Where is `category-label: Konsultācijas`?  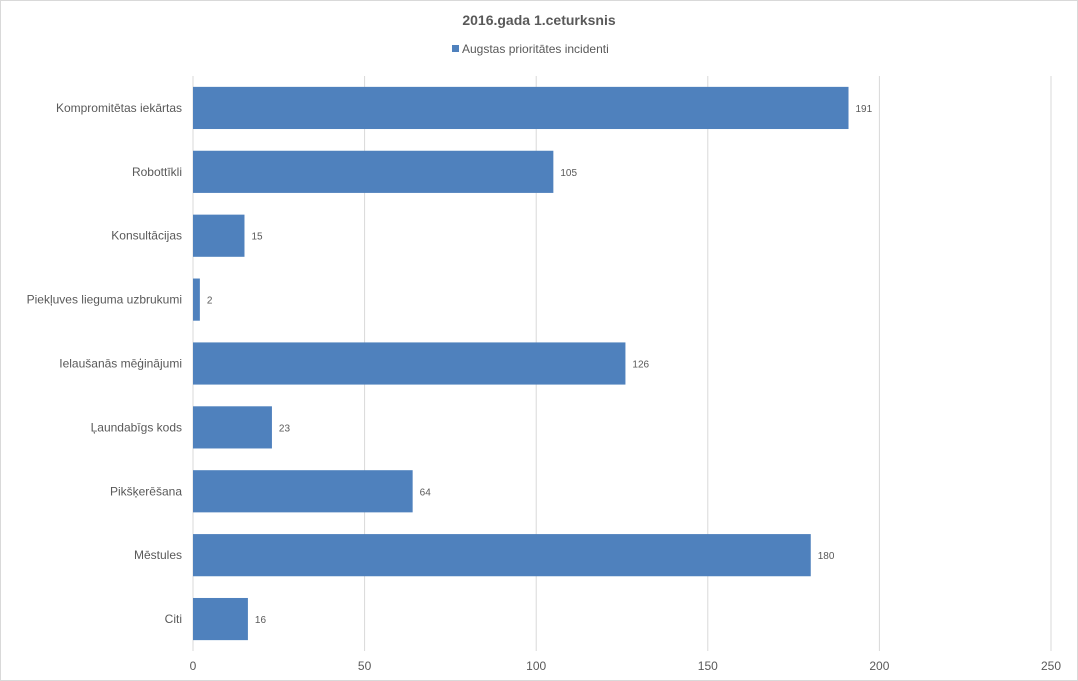
category-label: Konsultācijas is located at coordinates (146, 236).